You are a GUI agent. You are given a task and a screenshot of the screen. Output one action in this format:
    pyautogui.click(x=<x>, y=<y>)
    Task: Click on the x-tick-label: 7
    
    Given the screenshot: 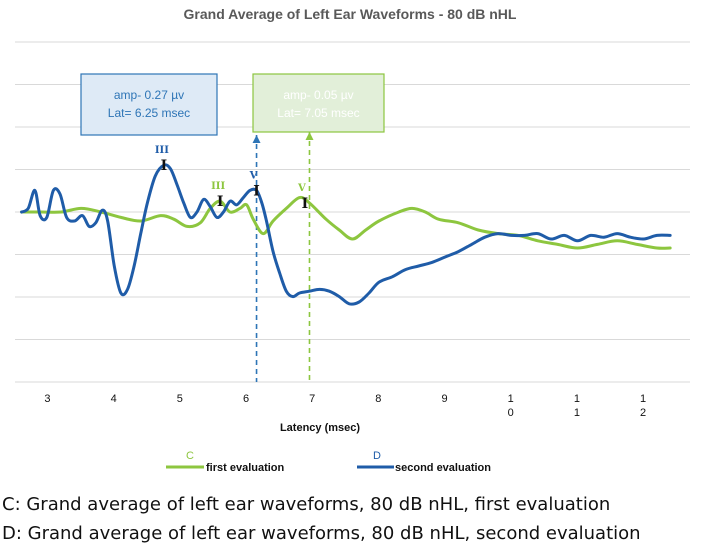 What is the action you would take?
    pyautogui.click(x=312, y=399)
    